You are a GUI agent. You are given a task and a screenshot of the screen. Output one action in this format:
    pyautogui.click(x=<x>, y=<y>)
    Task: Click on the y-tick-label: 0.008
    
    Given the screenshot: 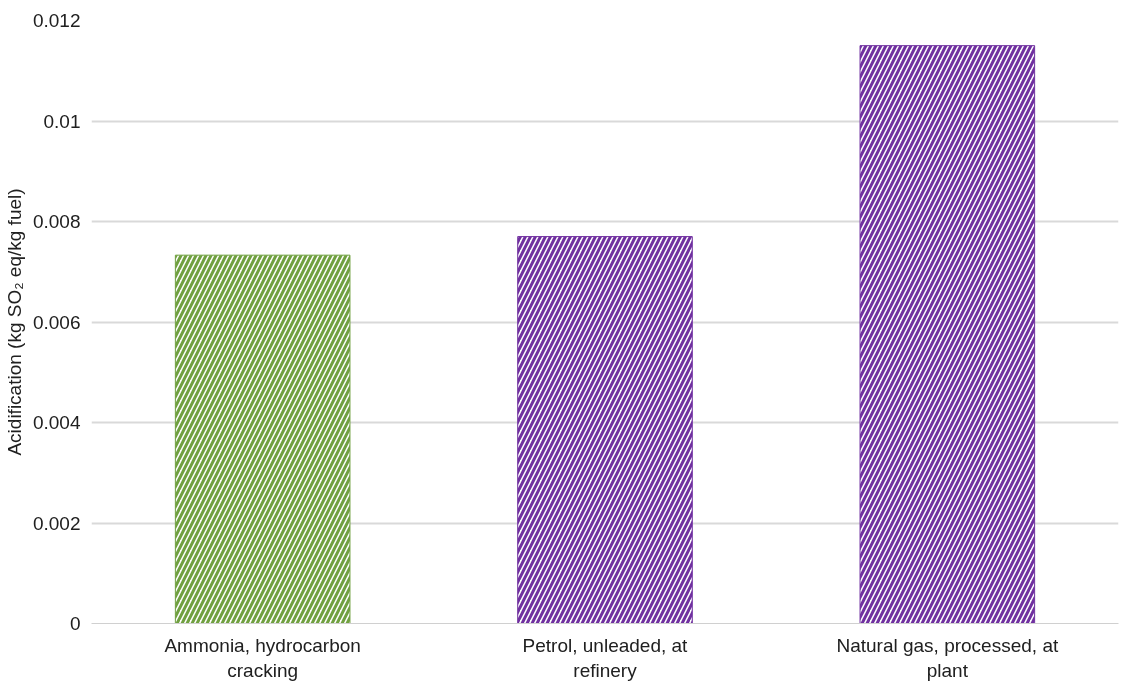 What is the action you would take?
    pyautogui.click(x=56, y=221)
    